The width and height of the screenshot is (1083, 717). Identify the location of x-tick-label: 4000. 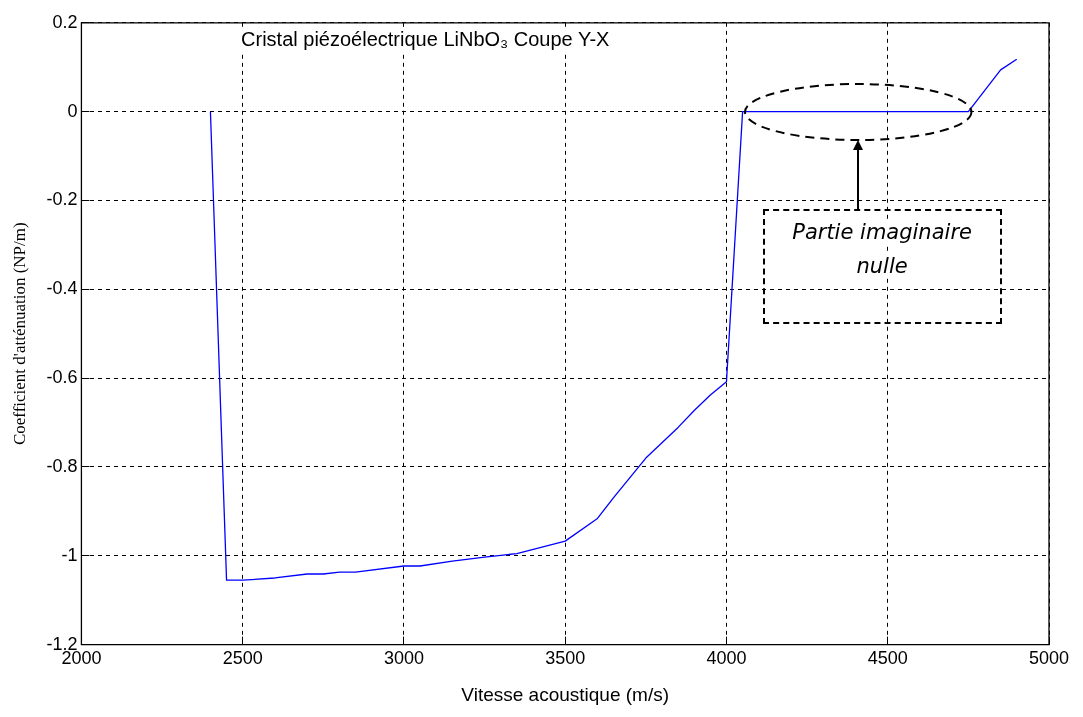
(726, 658).